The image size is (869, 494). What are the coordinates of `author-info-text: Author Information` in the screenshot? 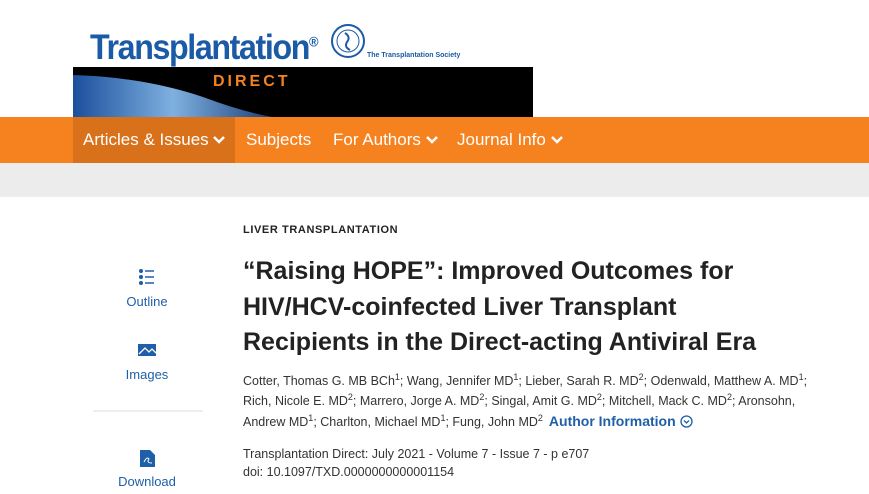 It's located at (612, 421).